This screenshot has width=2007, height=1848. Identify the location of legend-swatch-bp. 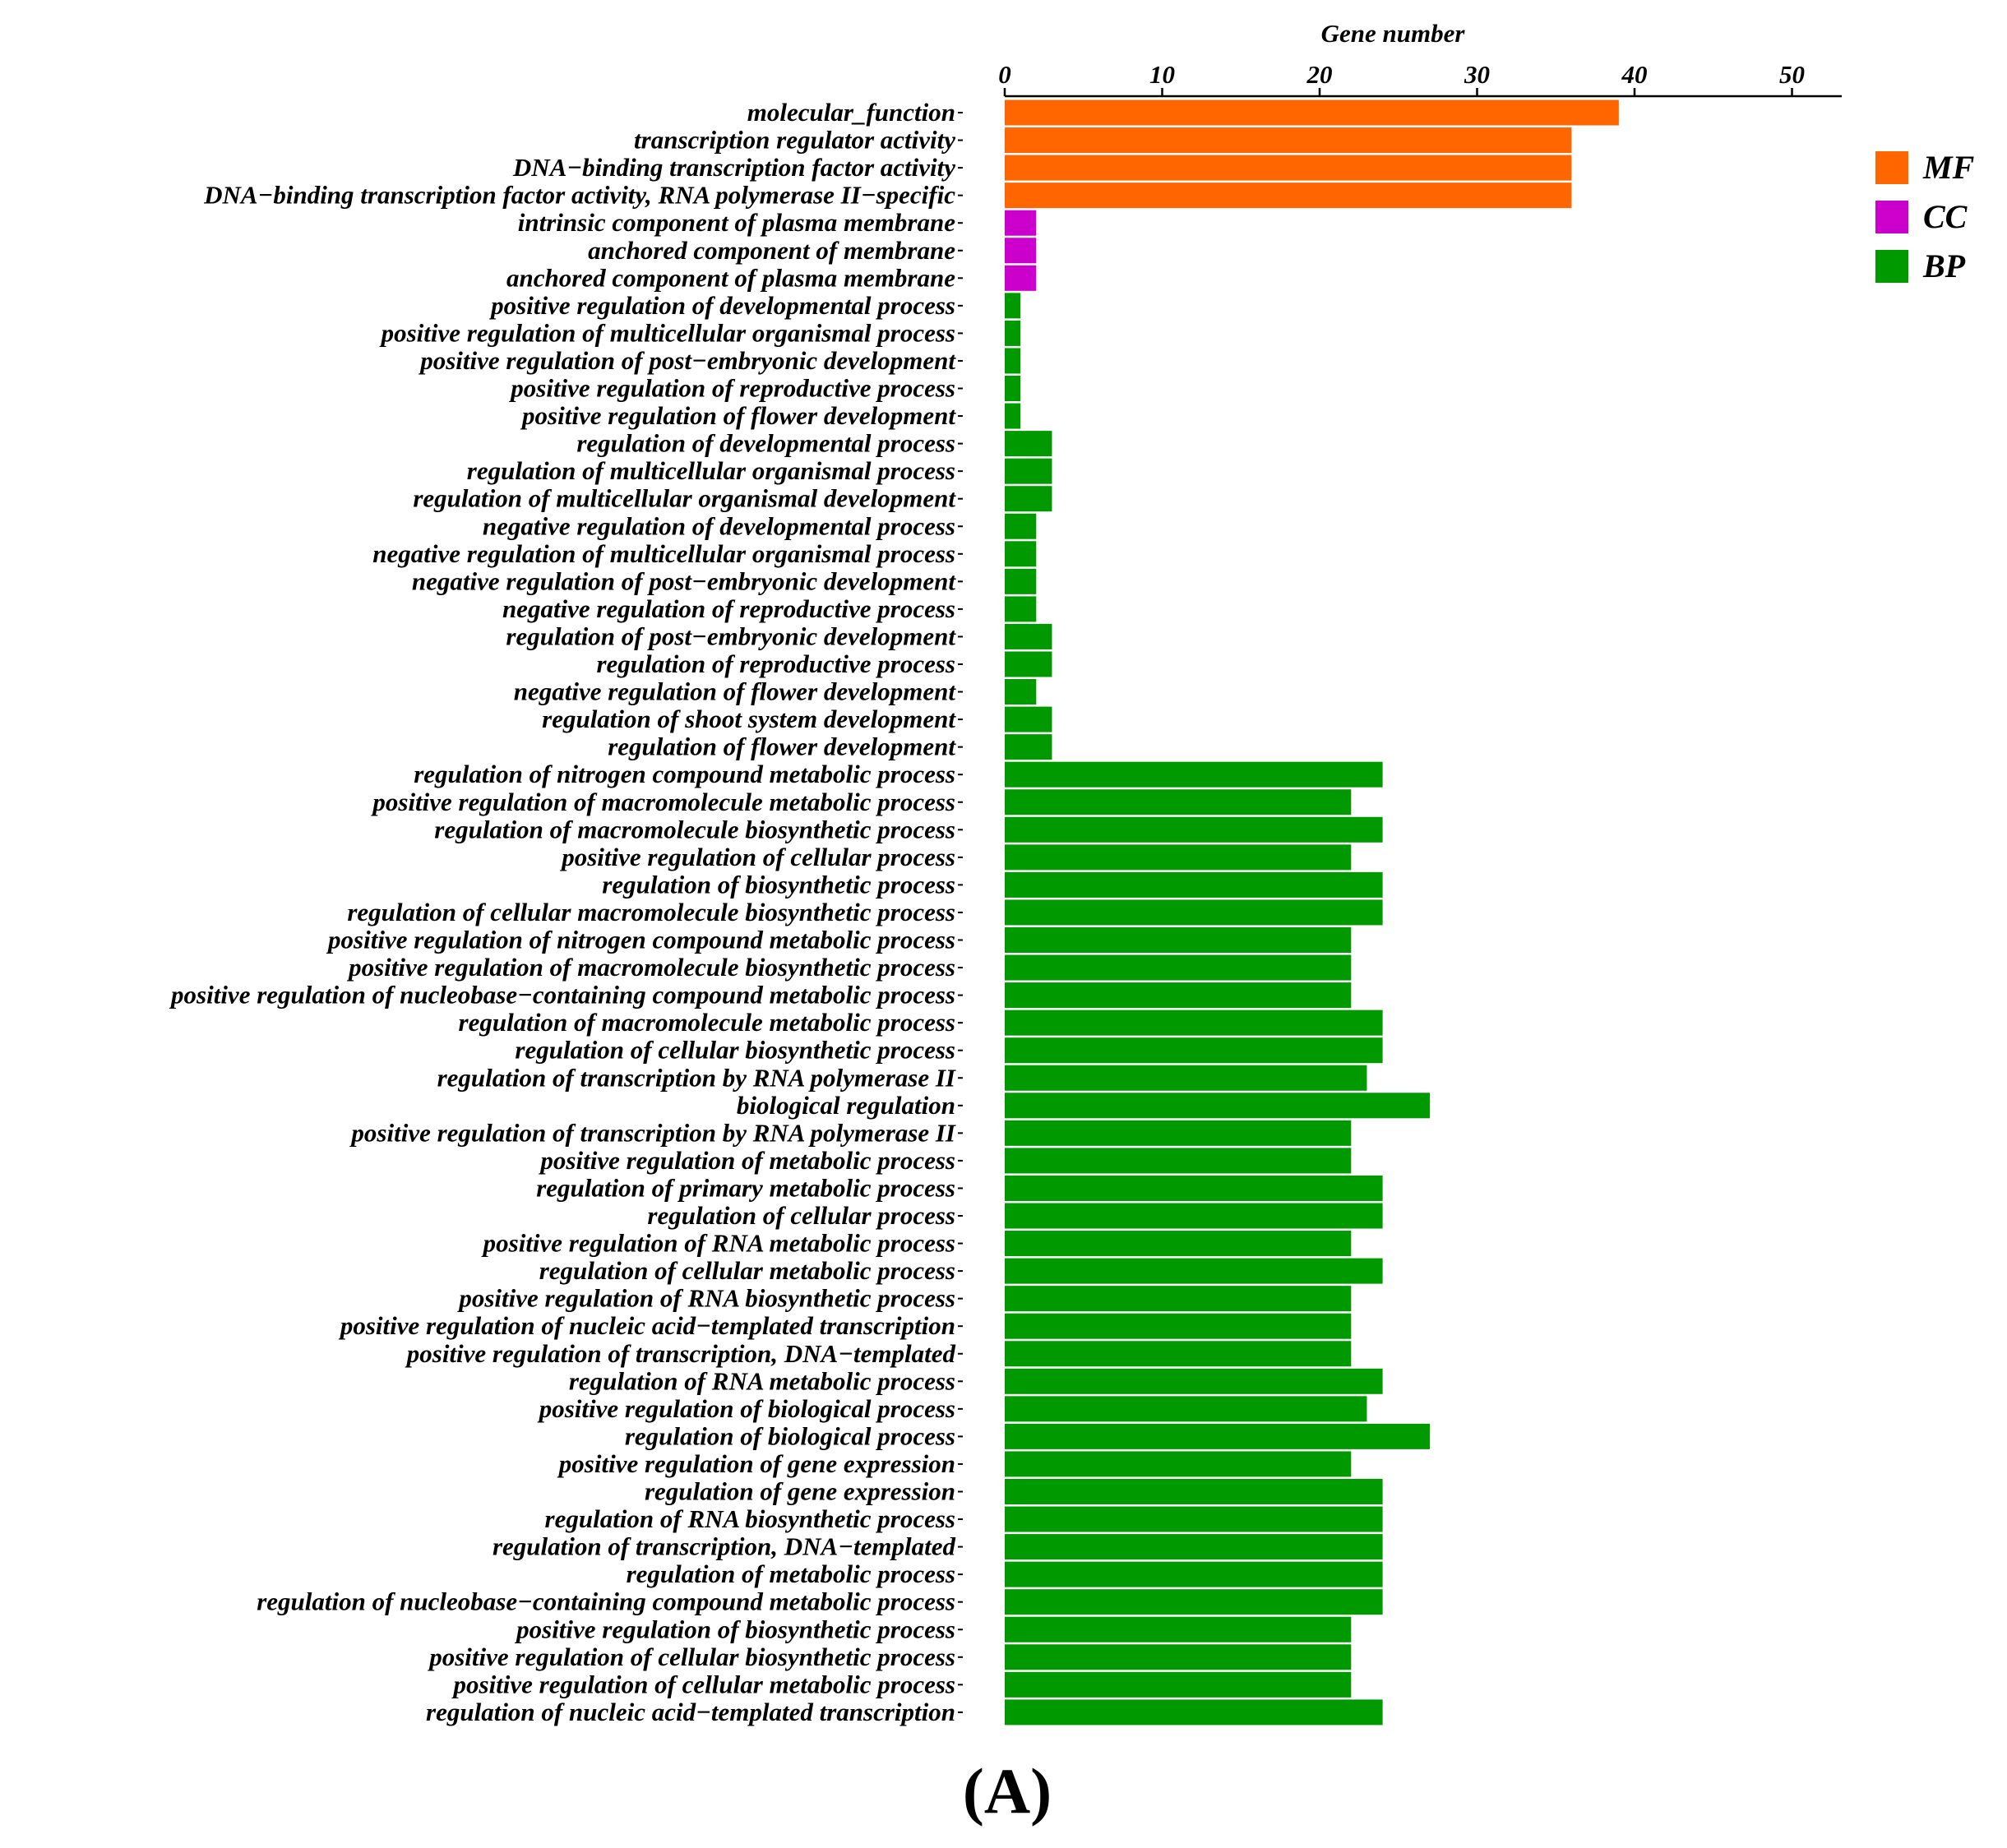
(1891, 266).